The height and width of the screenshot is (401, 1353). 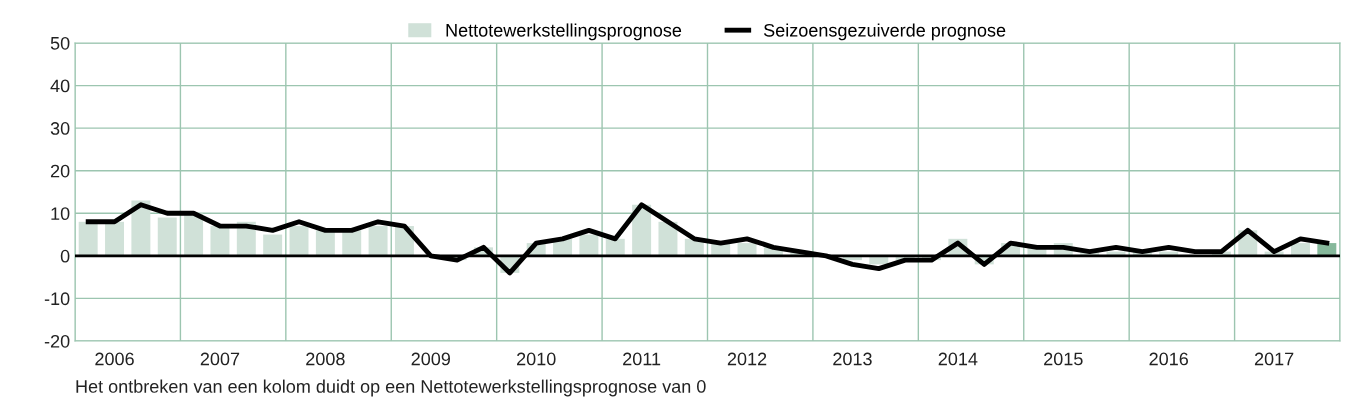 What do you see at coordinates (1274, 359) in the screenshot?
I see `x-tick-label: 2017` at bounding box center [1274, 359].